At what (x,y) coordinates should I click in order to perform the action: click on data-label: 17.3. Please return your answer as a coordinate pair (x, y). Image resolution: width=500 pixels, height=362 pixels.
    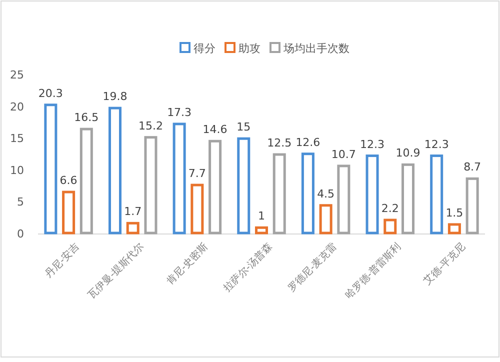
    Looking at the image, I should click on (179, 112).